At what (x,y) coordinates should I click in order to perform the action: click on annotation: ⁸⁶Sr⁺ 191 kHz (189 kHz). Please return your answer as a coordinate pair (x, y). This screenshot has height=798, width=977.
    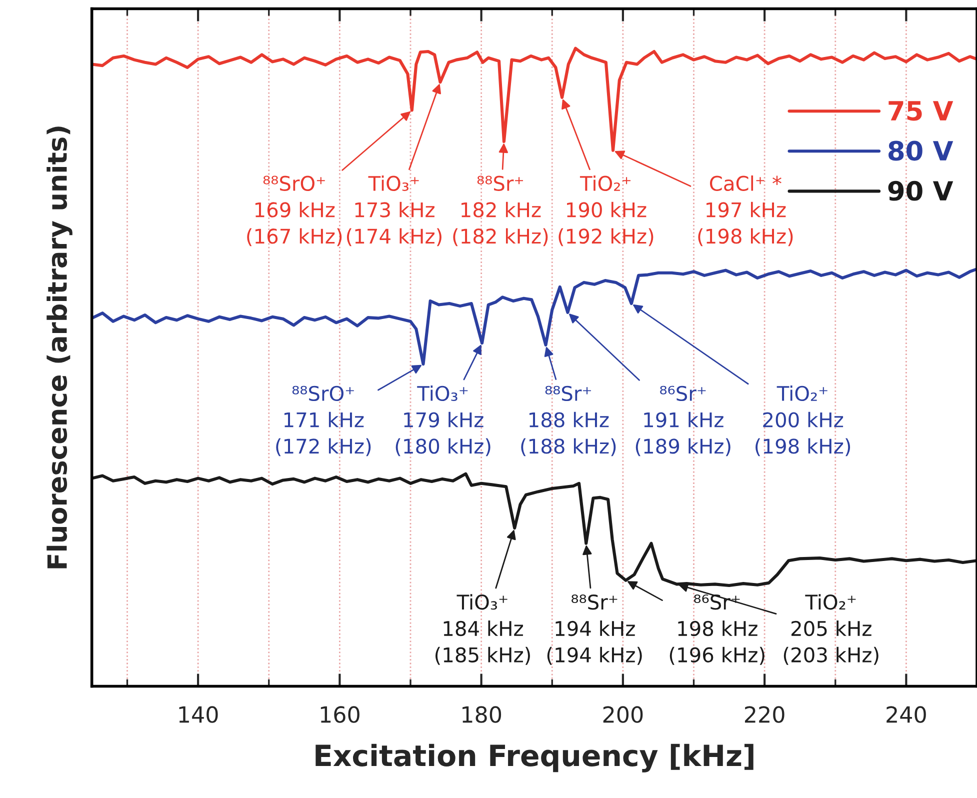
    Looking at the image, I should click on (683, 421).